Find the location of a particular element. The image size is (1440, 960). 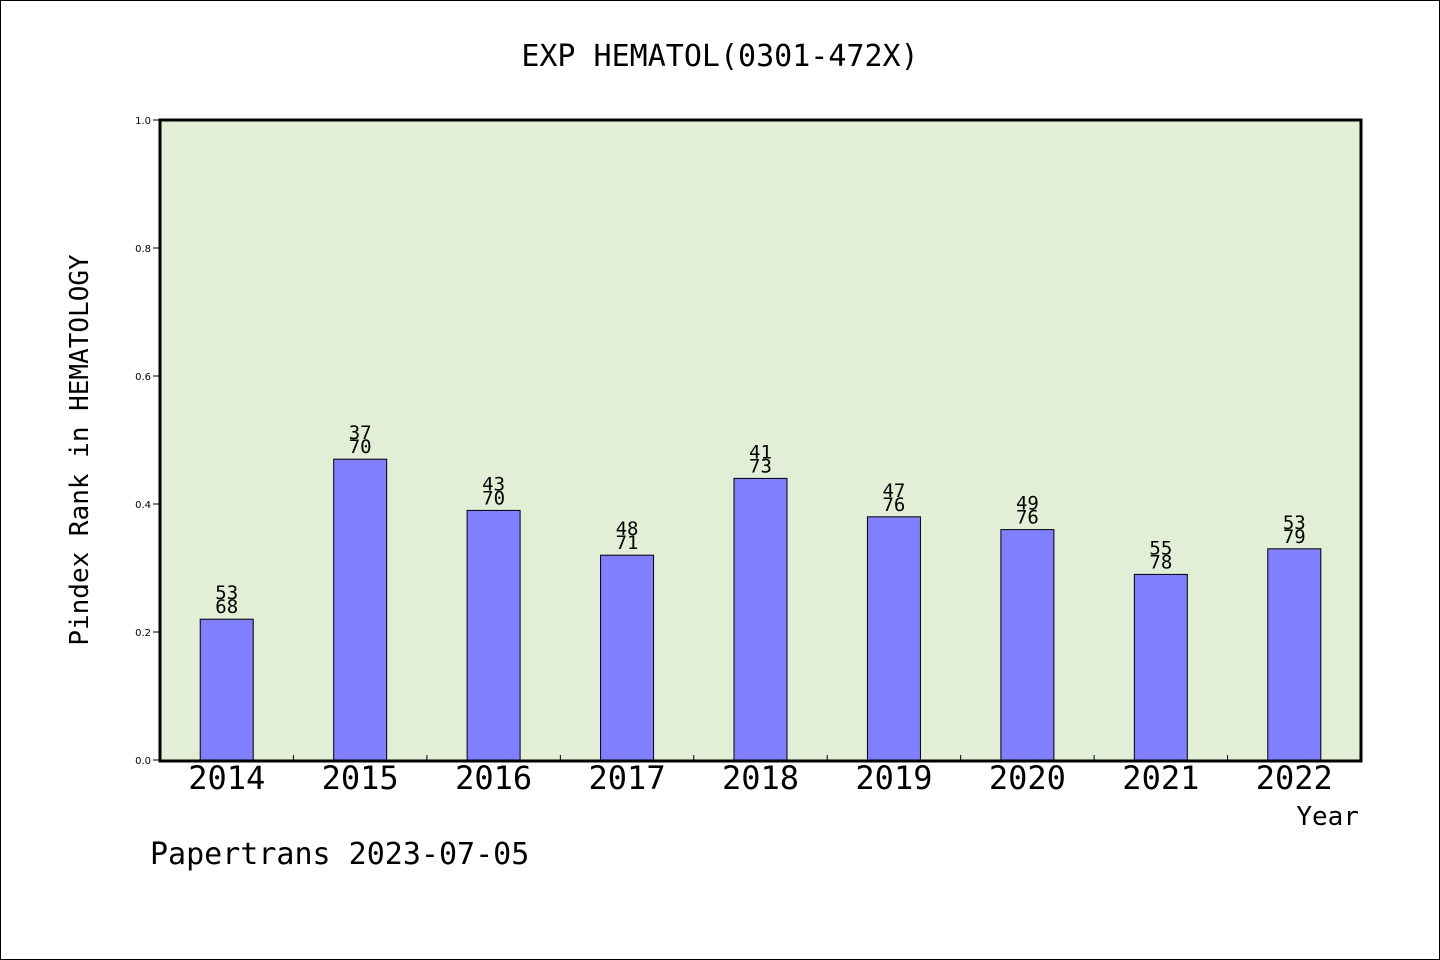

x-tick-label: 2017 is located at coordinates (627, 778).